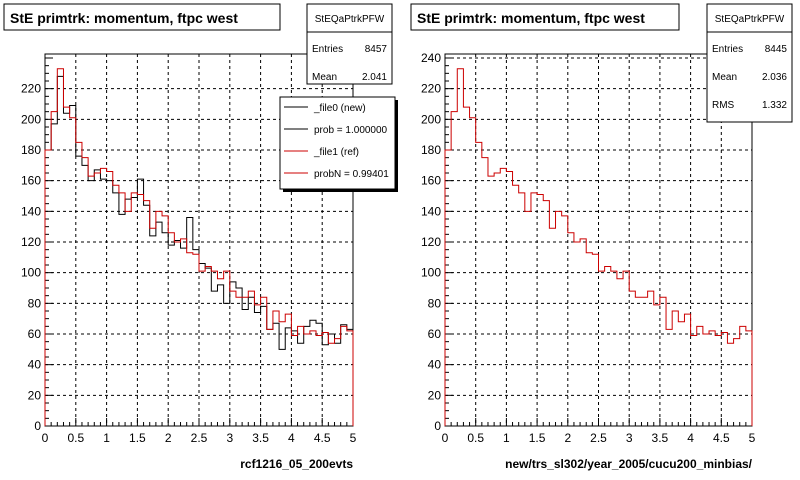 This screenshot has width=800, height=480. I want to click on legend-label: _file1 (ref), so click(336, 152).